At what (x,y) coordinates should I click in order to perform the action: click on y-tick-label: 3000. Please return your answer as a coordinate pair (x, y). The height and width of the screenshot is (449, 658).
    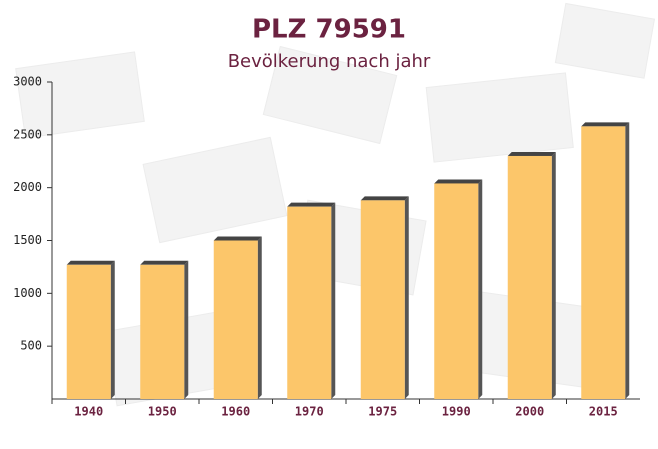
    Looking at the image, I should click on (27, 82).